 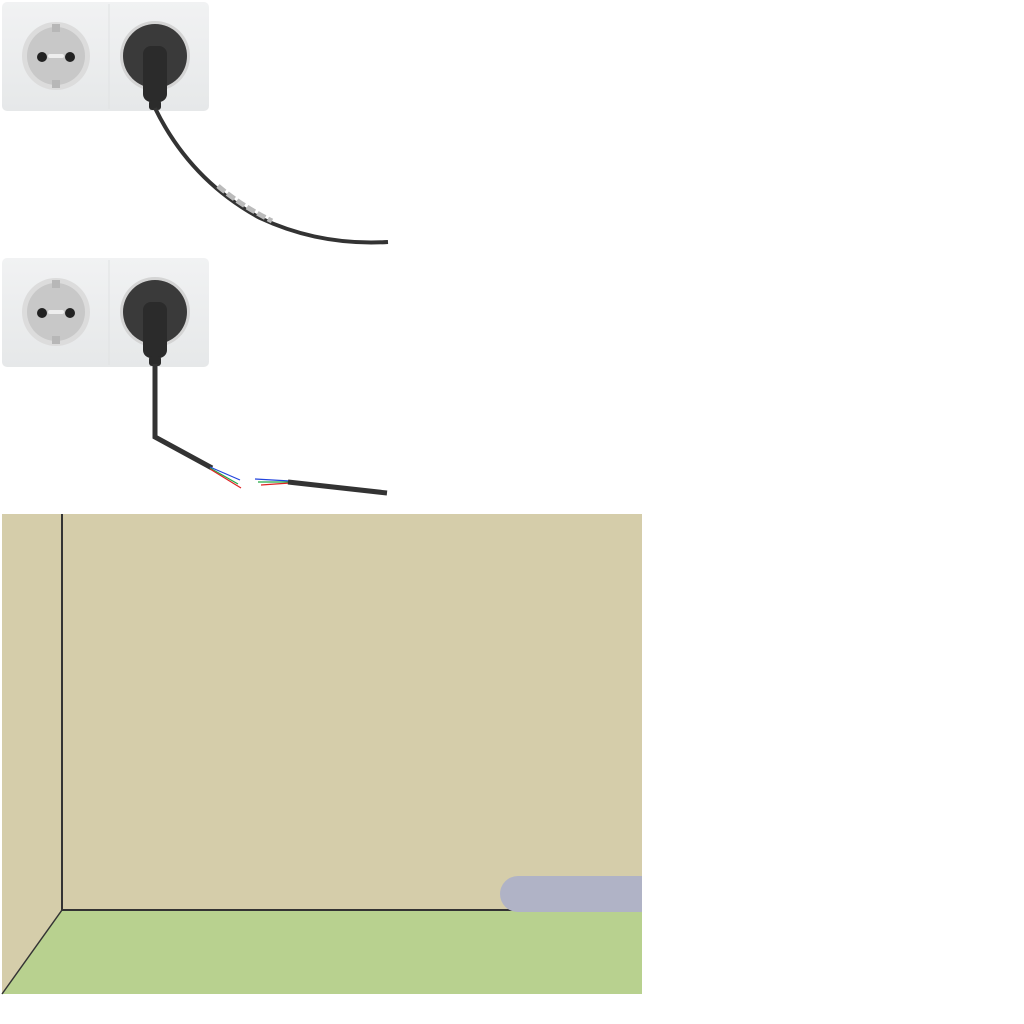 I want to click on outlet-cut-cord, so click(x=195, y=377).